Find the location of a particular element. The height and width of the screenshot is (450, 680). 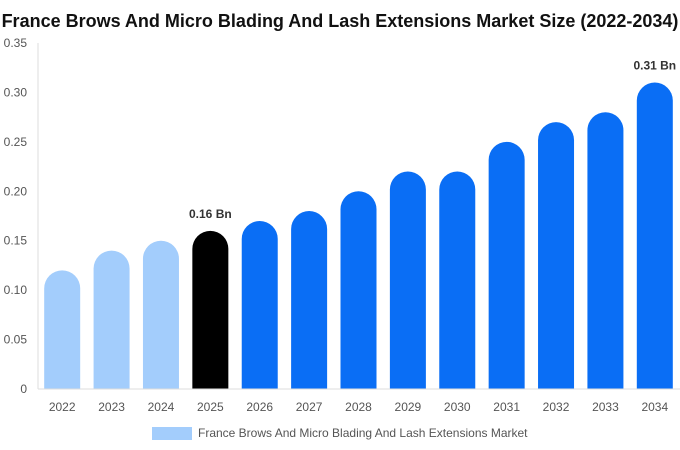

y-tick-label: 0.35 is located at coordinates (16, 43).